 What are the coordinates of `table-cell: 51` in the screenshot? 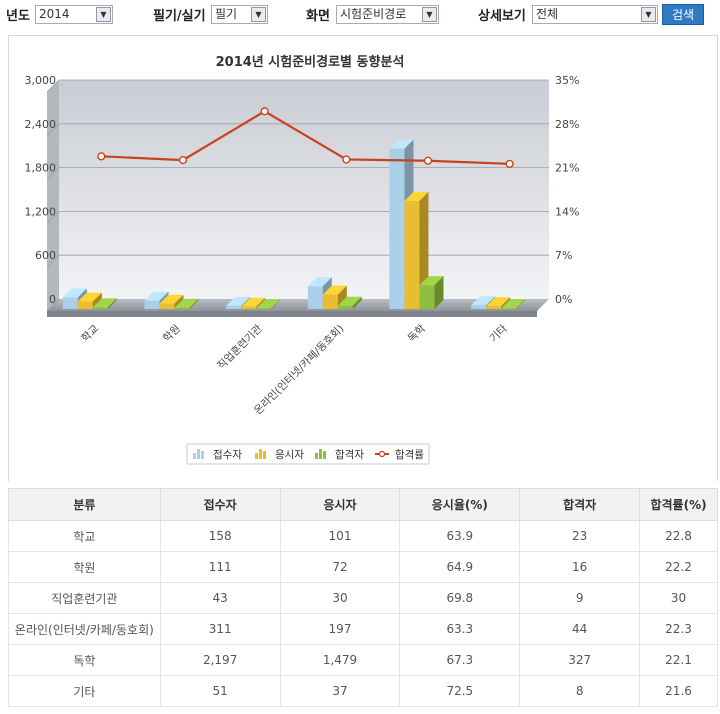 It's located at (220, 691).